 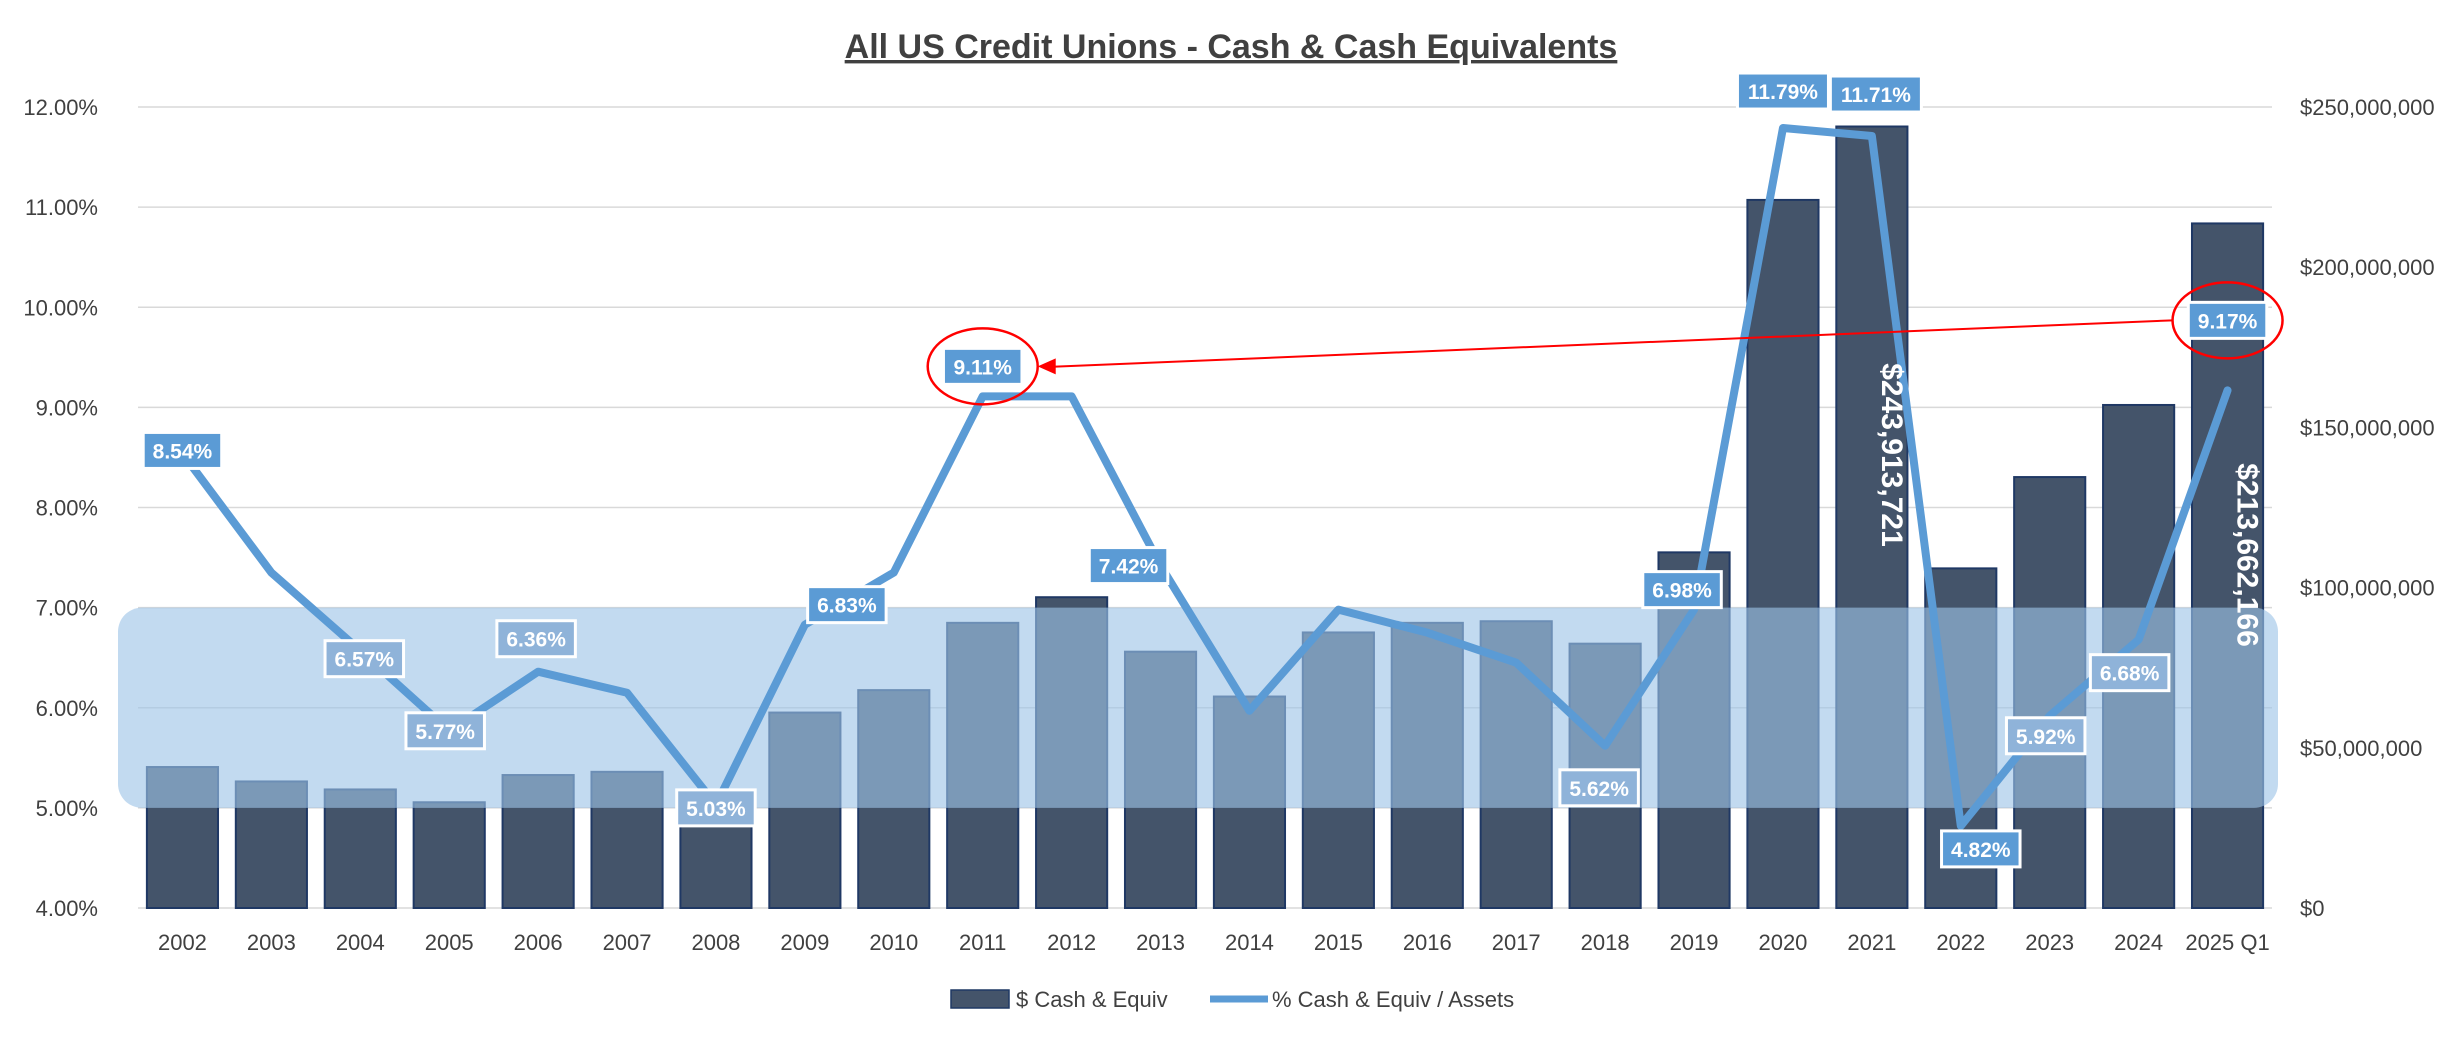 What do you see at coordinates (980, 999) in the screenshot?
I see `legend-bar-swatch` at bounding box center [980, 999].